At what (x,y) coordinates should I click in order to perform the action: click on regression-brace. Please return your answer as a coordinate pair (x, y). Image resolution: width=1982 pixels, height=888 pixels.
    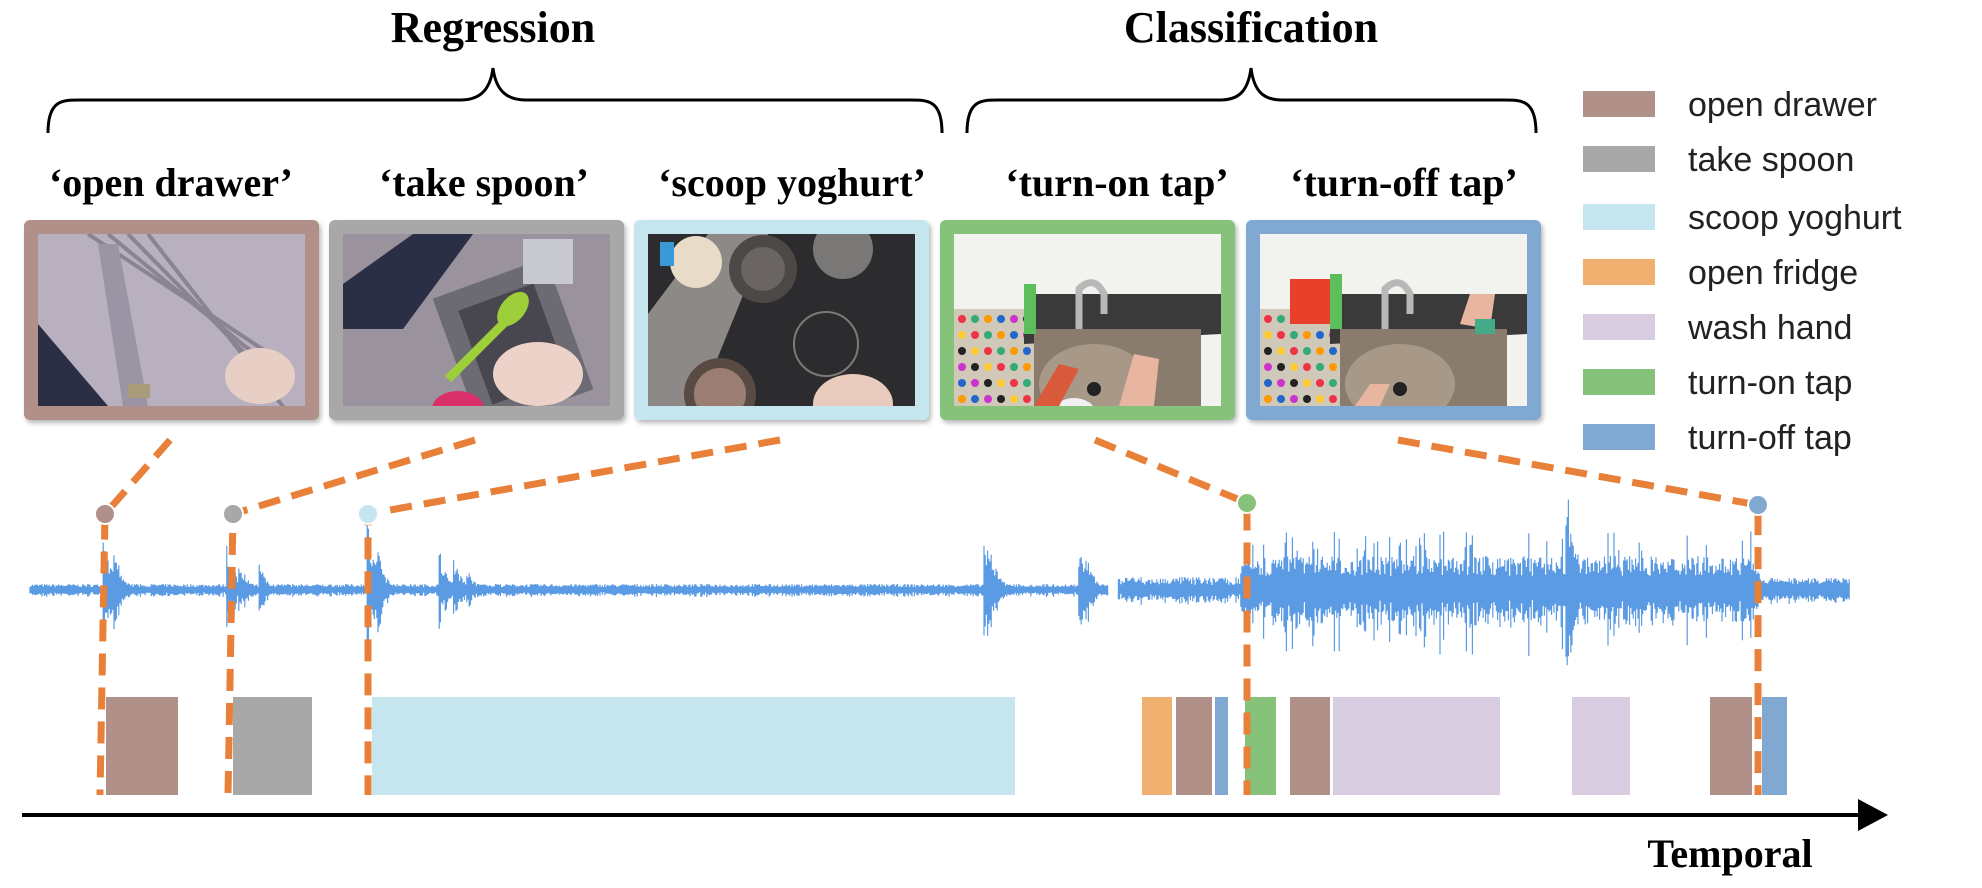
    Looking at the image, I should click on (495, 100).